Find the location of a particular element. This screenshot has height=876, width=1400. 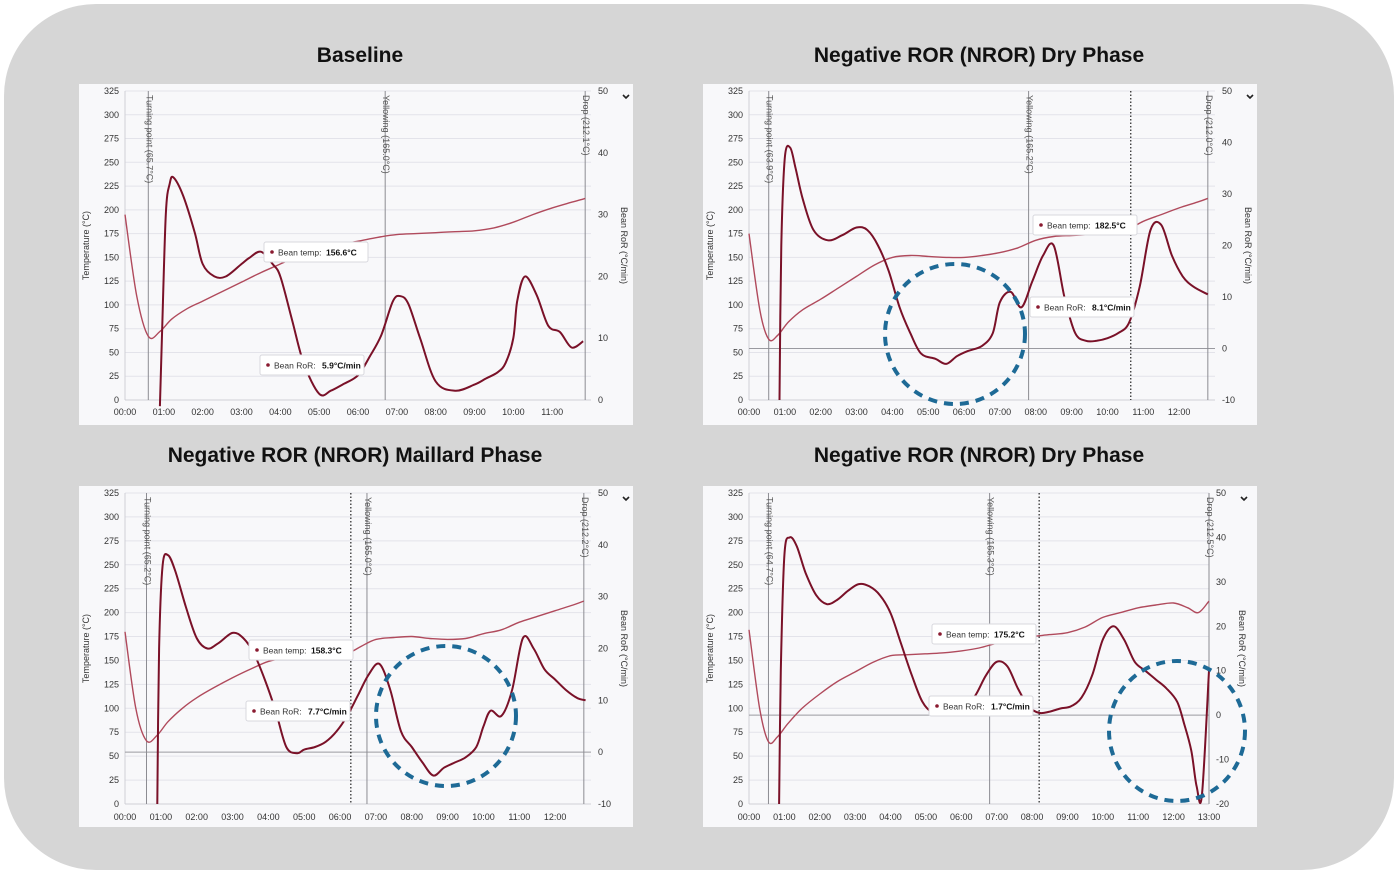

chart-title: Negative ROR (NROR) Dry Phase is located at coordinates (979, 55).